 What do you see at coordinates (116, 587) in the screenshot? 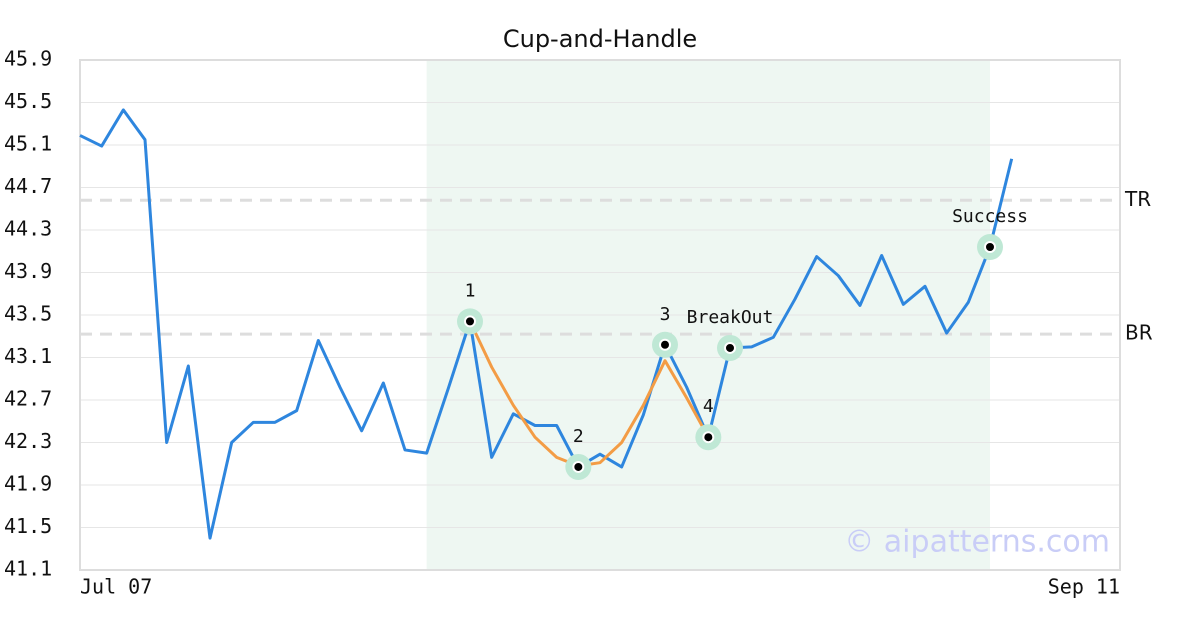
I see `x-tick-label: Jul 07` at bounding box center [116, 587].